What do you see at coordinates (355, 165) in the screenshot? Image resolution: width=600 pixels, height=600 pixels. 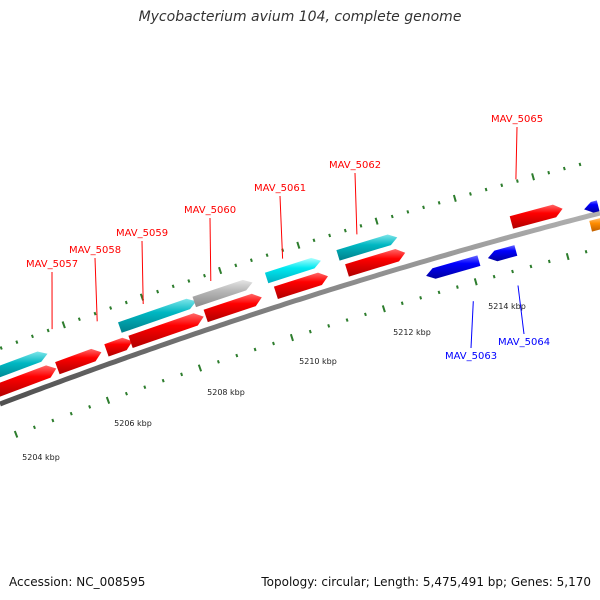 I see `gene-label: MAV_5062` at bounding box center [355, 165].